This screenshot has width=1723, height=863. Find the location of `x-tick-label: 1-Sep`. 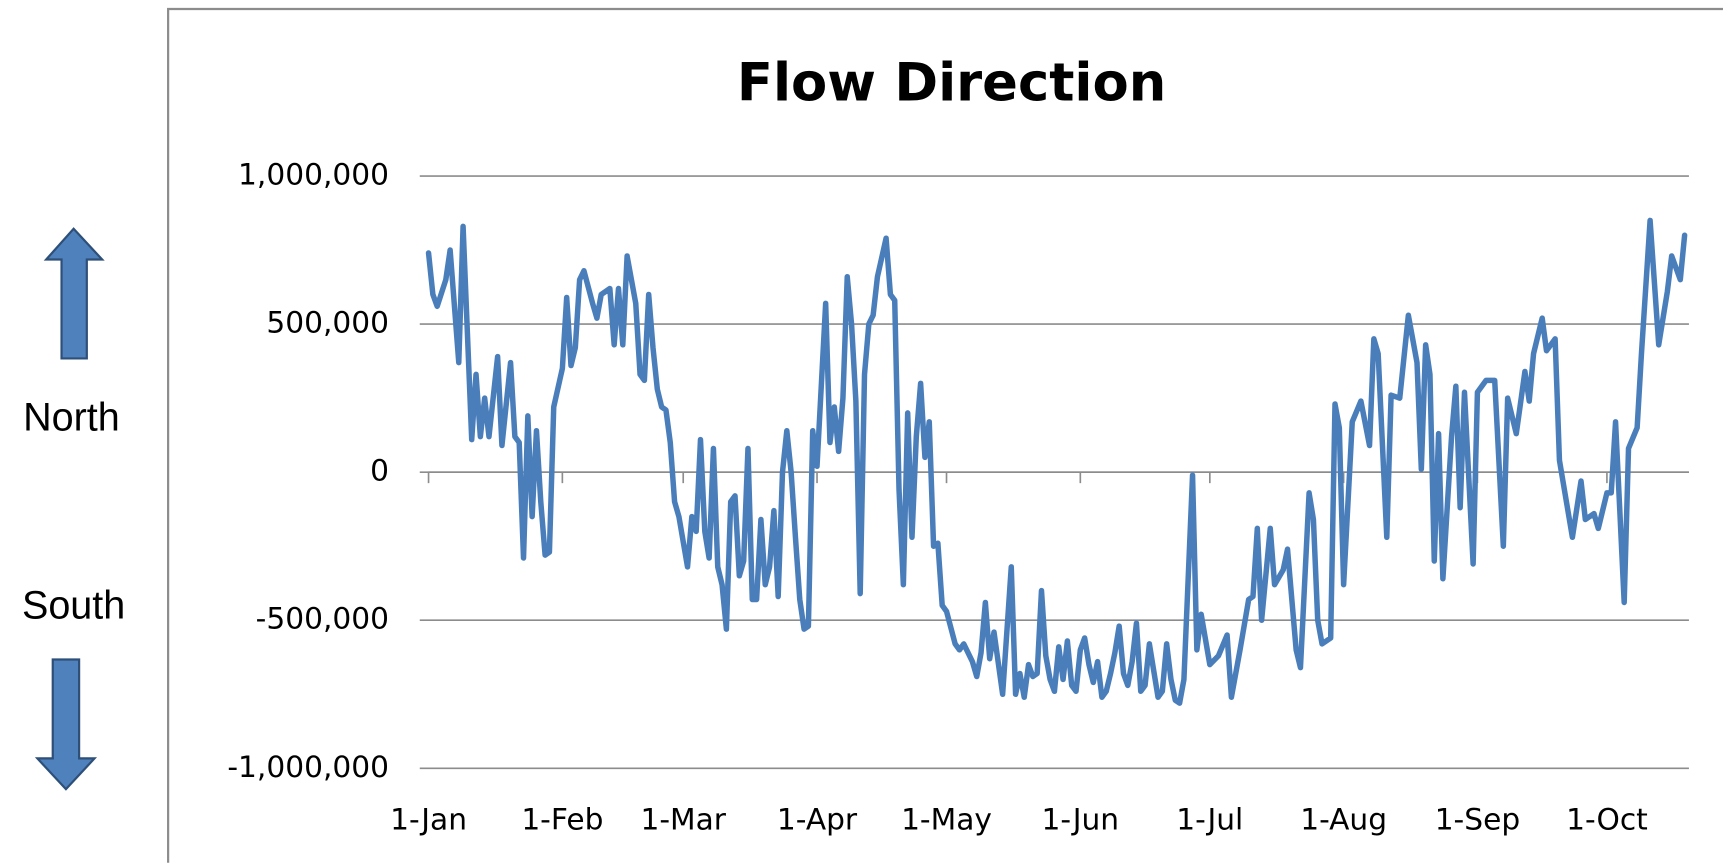

x-tick-label: 1-Sep is located at coordinates (1477, 819).